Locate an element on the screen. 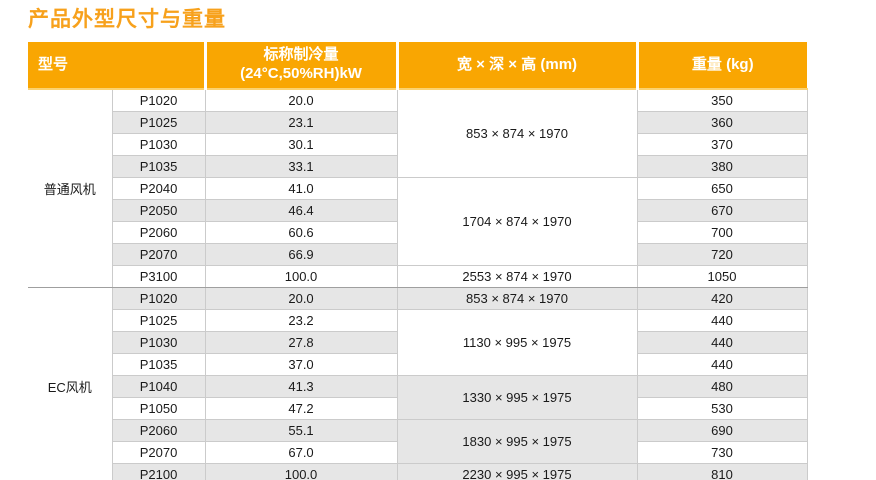 The height and width of the screenshot is (480, 876). table-row: P2100 100.0 2230 × 995 × 1975 810 is located at coordinates (418, 471).